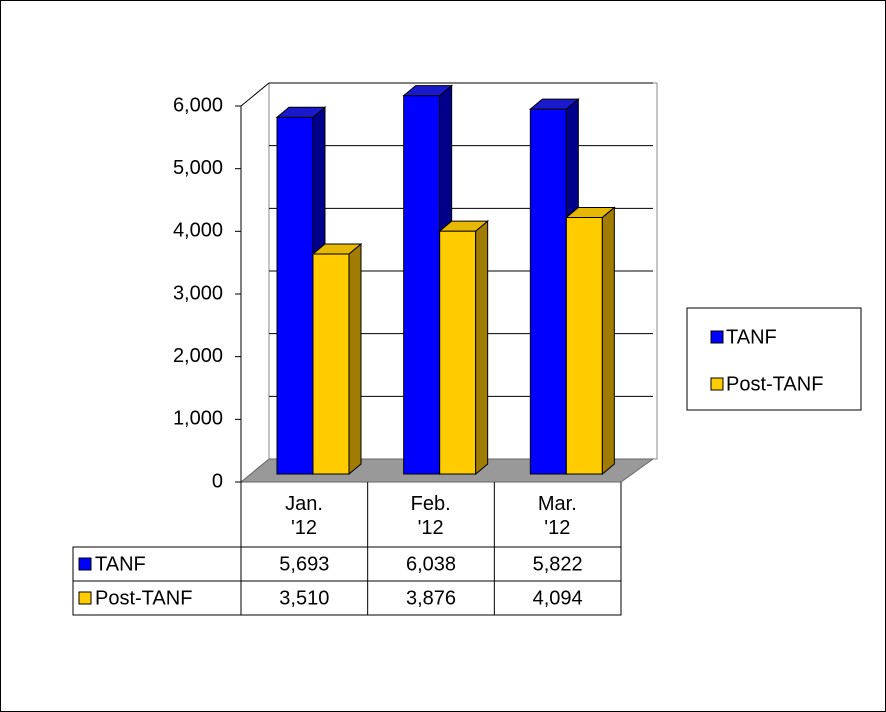 This screenshot has height=712, width=886. What do you see at coordinates (751, 337) in the screenshot?
I see `legend-label: TANF` at bounding box center [751, 337].